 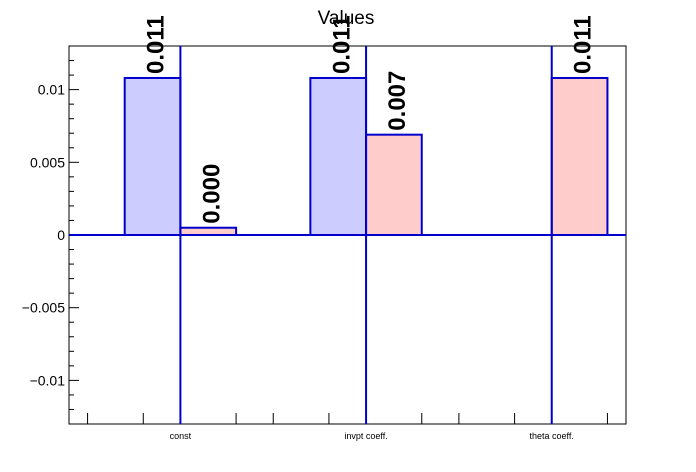 I want to click on x-tick-label: invpt coeff., so click(x=365, y=436).